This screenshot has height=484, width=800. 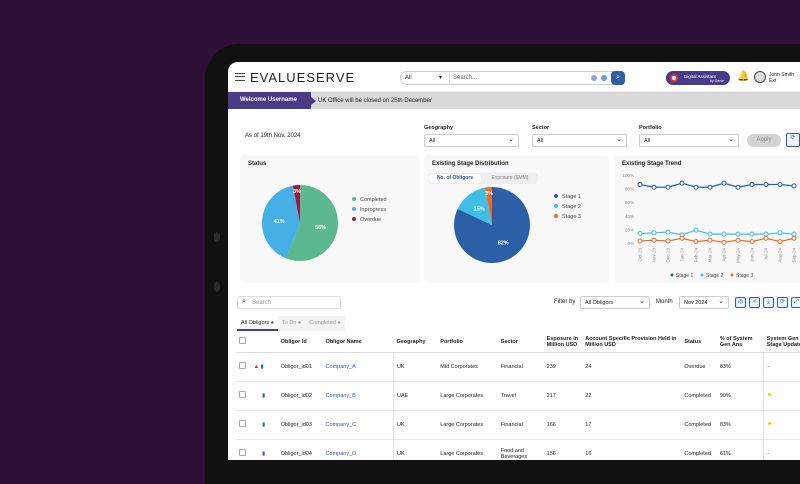 I want to click on bell-icon: 🔔, so click(x=743, y=76).